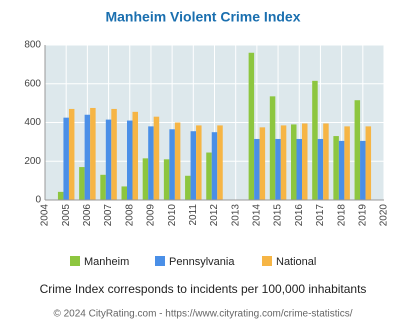 The height and width of the screenshot is (330, 406). What do you see at coordinates (278, 215) in the screenshot?
I see `x-tick-label: 2015` at bounding box center [278, 215].